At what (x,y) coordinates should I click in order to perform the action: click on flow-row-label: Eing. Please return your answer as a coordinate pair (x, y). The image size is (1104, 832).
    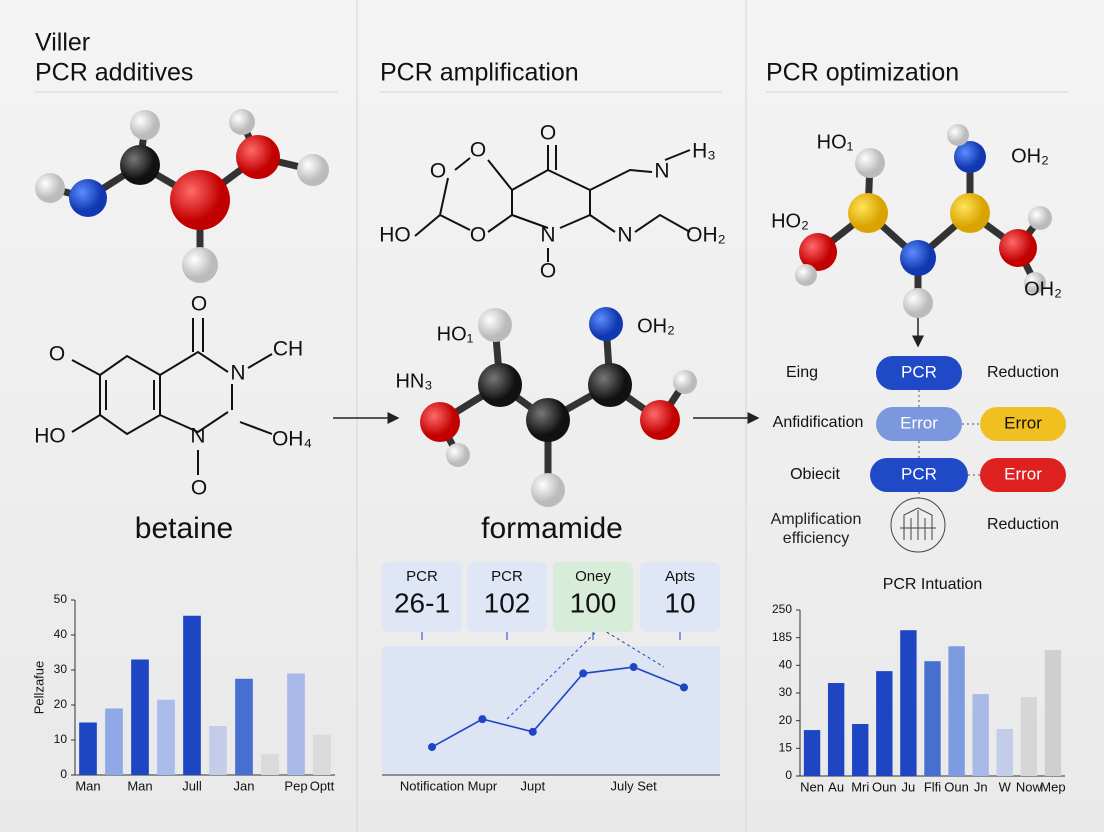
    Looking at the image, I should click on (802, 372).